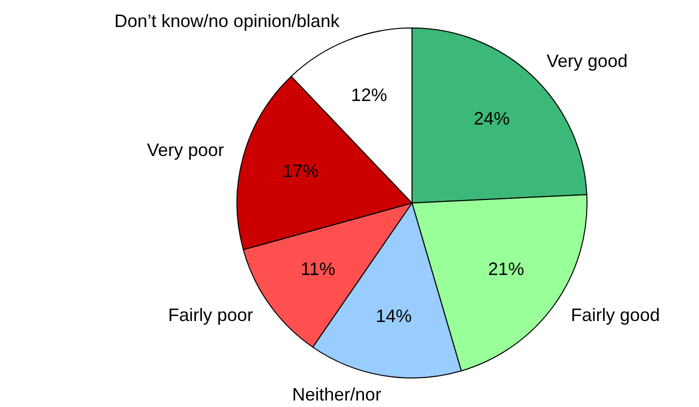  I want to click on data-label: 11%, so click(318, 268).